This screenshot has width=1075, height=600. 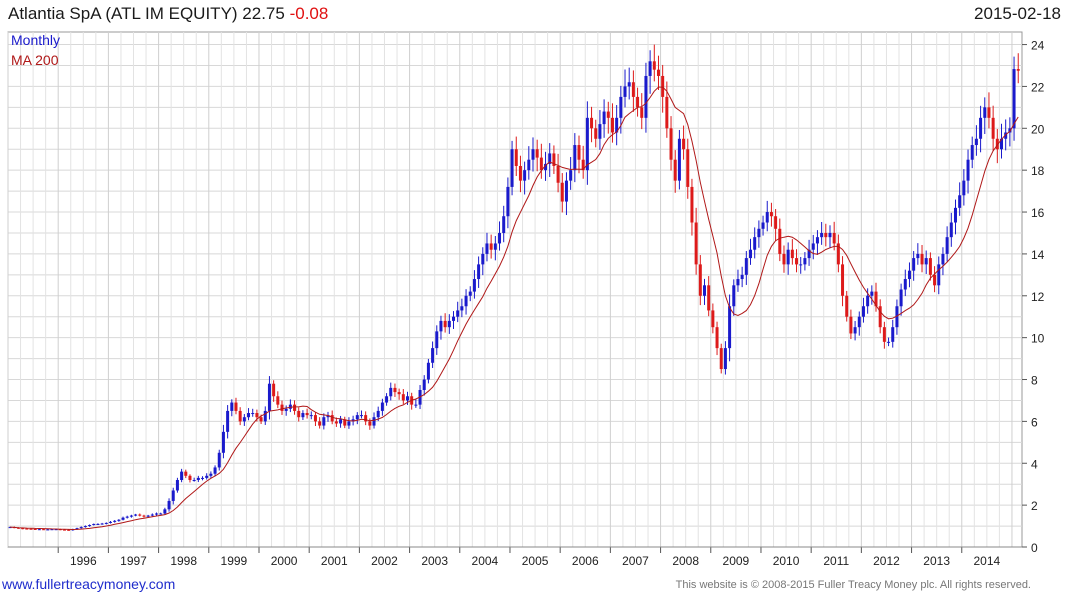 What do you see at coordinates (485, 561) in the screenshot?
I see `x-tick-label: 2004` at bounding box center [485, 561].